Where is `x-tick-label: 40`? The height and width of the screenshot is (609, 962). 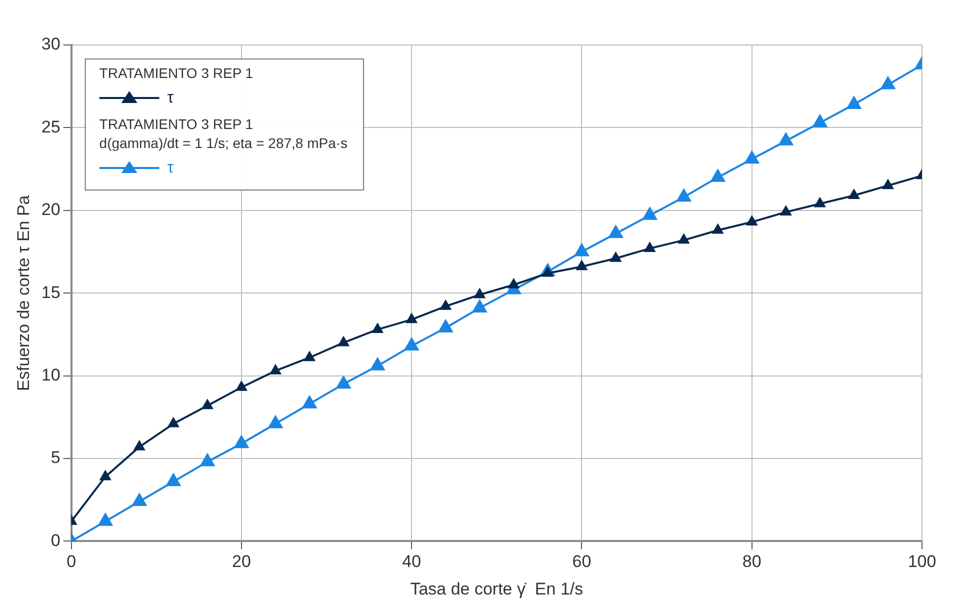
x-tick-label: 40 is located at coordinates (412, 562).